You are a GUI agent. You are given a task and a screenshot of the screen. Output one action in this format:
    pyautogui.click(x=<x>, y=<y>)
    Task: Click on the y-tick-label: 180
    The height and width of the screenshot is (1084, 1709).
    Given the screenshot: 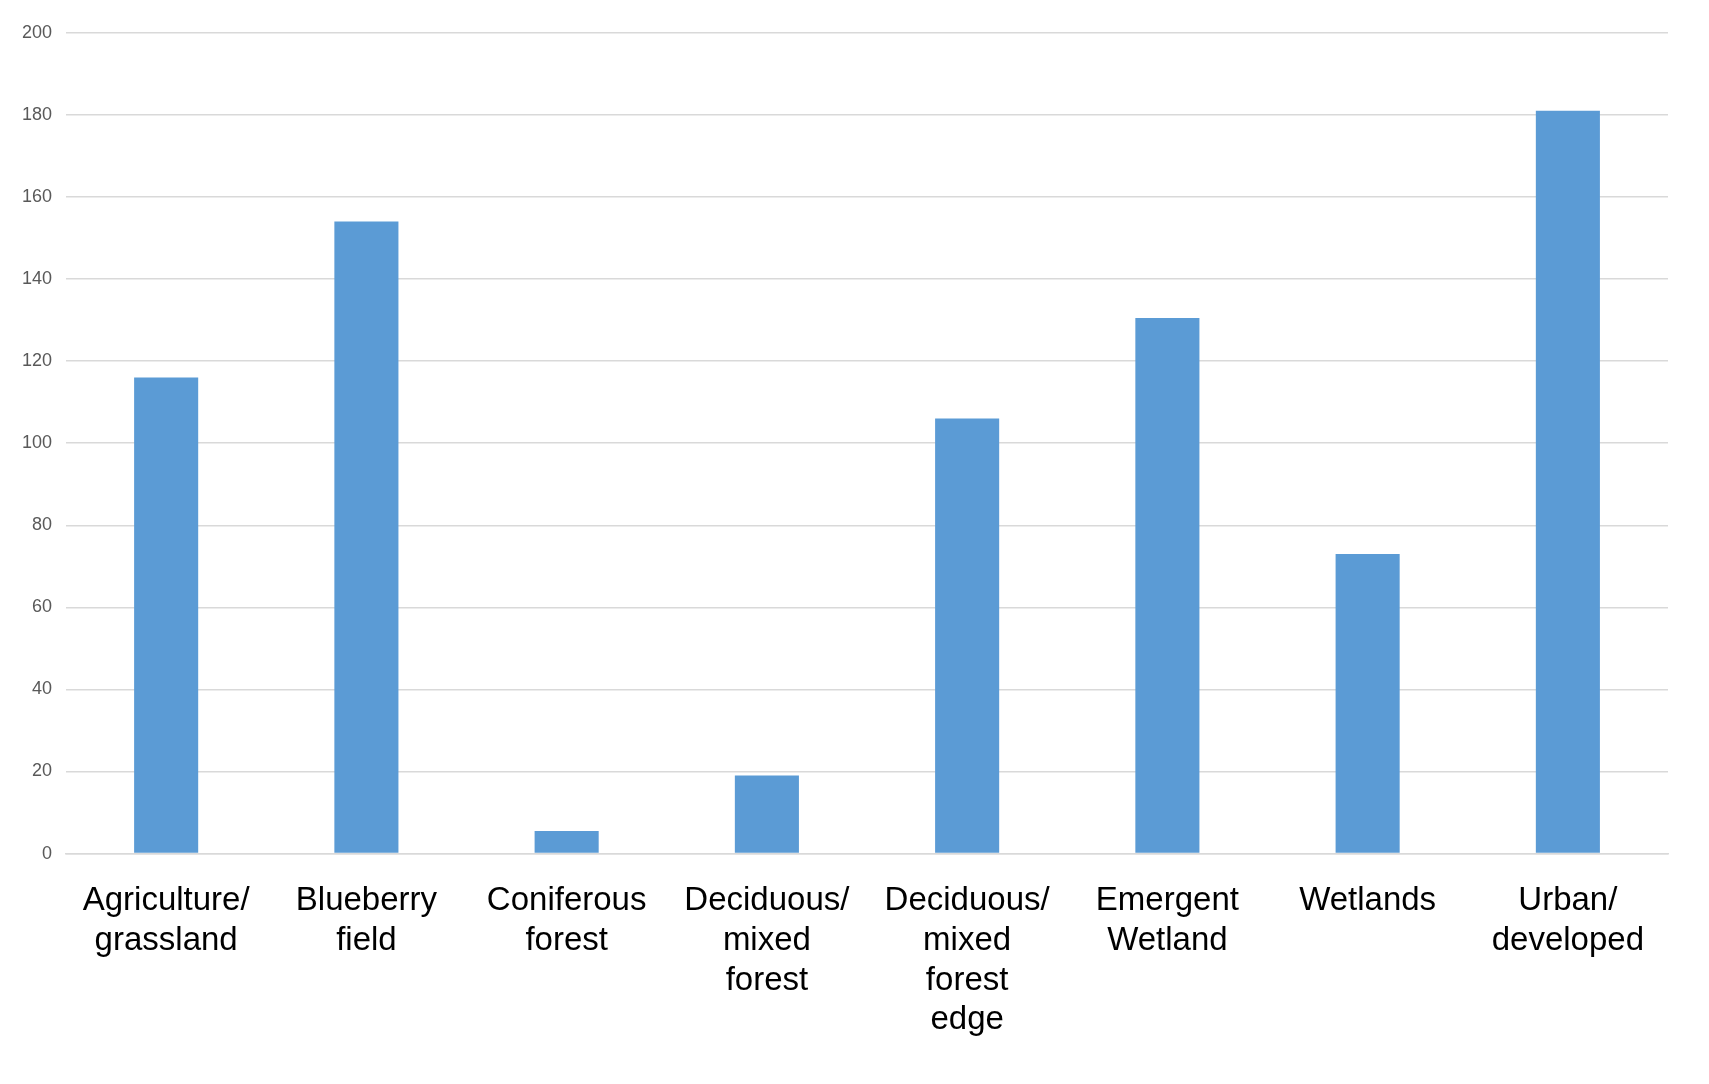 What is the action you would take?
    pyautogui.click(x=37, y=113)
    